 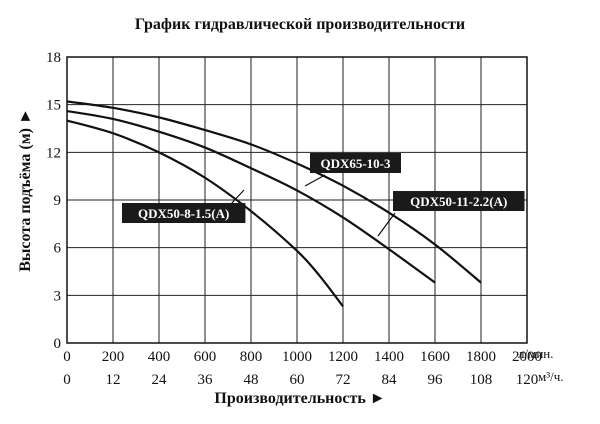 I want to click on x-tick-label-secondary: 36, so click(x=206, y=380).